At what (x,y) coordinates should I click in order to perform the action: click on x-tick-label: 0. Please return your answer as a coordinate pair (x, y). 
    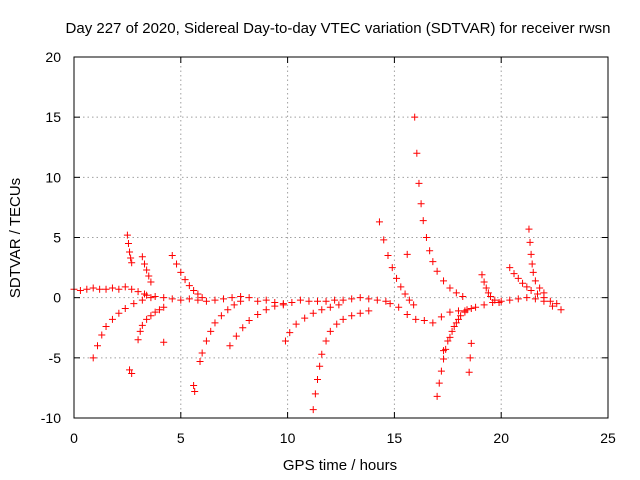
    Looking at the image, I should click on (74, 438).